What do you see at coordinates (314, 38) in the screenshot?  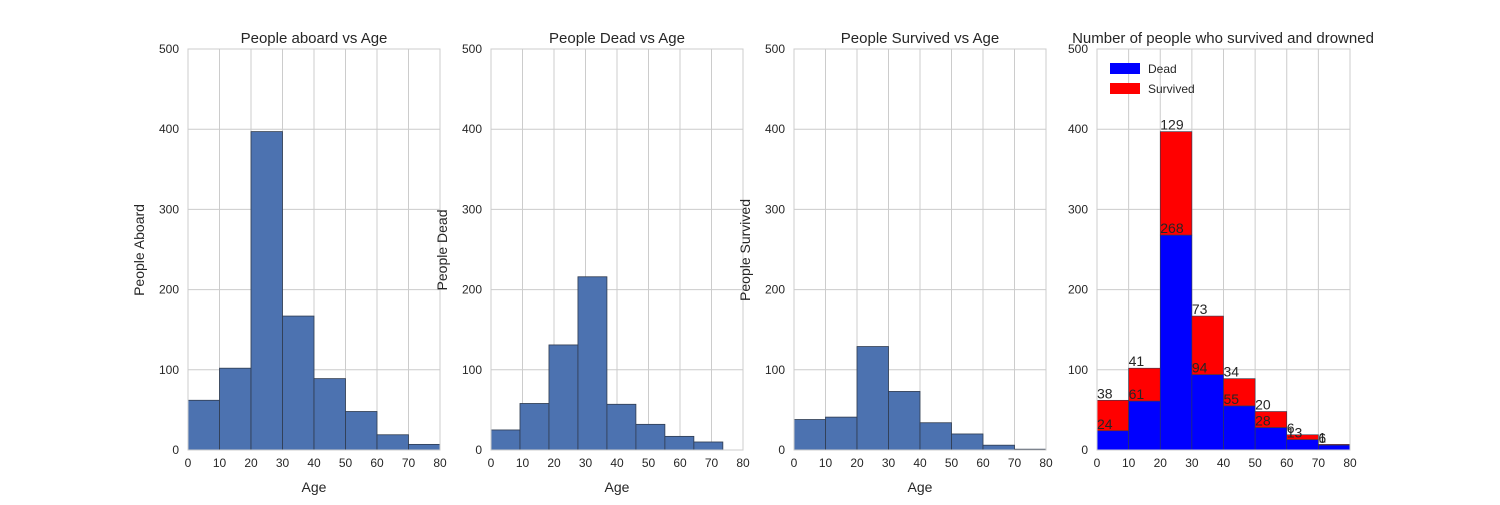 I see `title-aboard: People aboard vs Age` at bounding box center [314, 38].